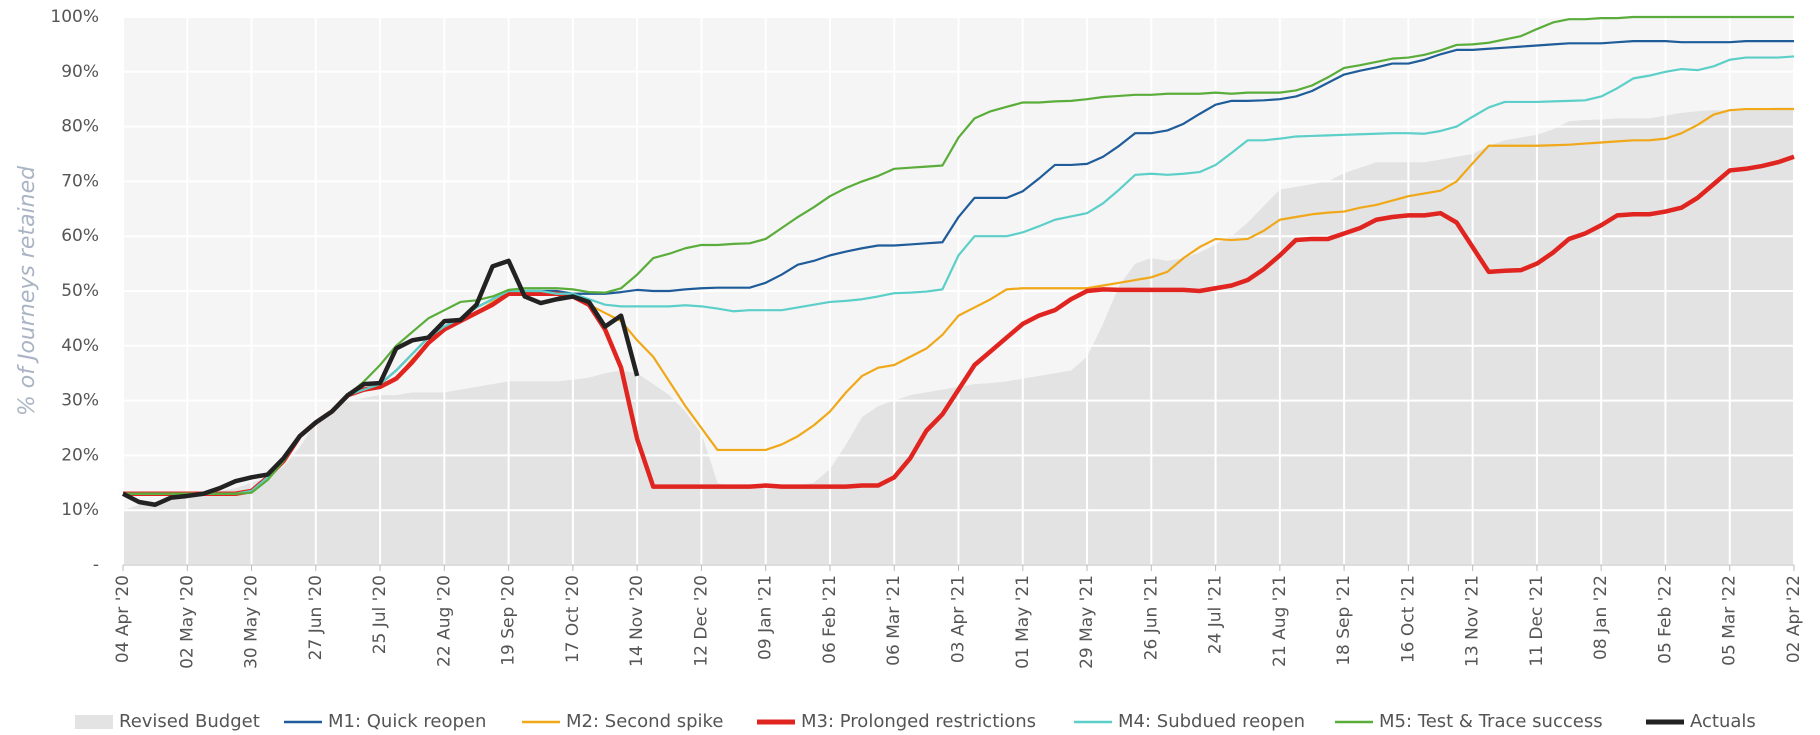 Image resolution: width=1820 pixels, height=735 pixels. I want to click on x-tick-label: 09 Jan '21, so click(766, 617).